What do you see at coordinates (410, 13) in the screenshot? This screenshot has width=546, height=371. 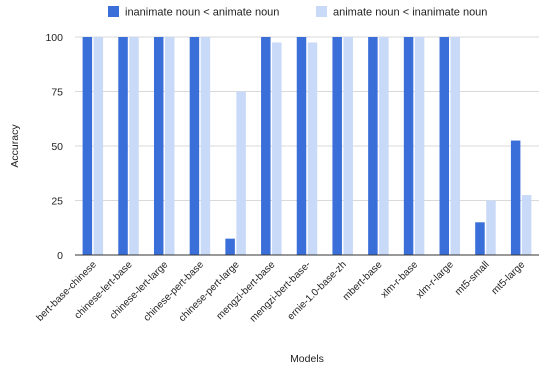 I see `legend-label: animate noun < inanimate noun` at bounding box center [410, 13].